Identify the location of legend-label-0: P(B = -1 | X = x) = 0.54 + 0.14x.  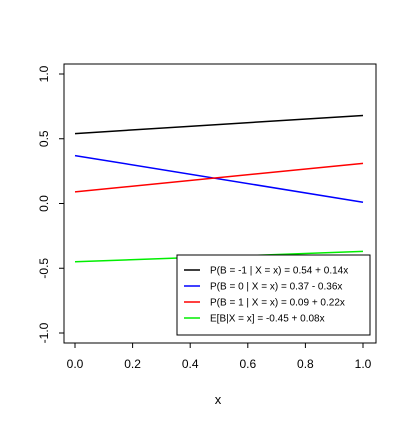
(279, 271).